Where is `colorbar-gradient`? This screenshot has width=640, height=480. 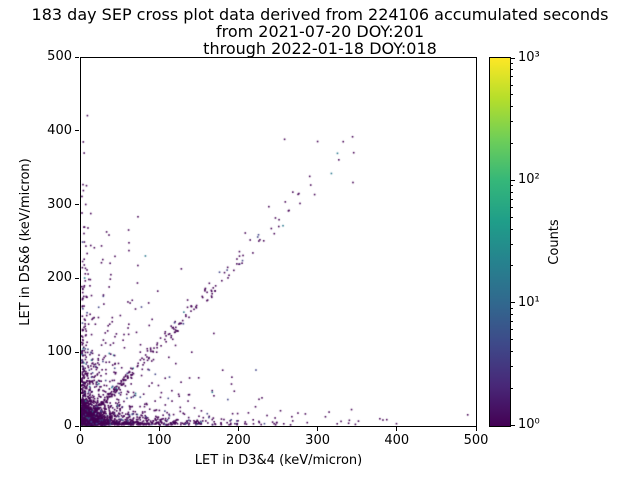
colorbar-gradient is located at coordinates (500, 242).